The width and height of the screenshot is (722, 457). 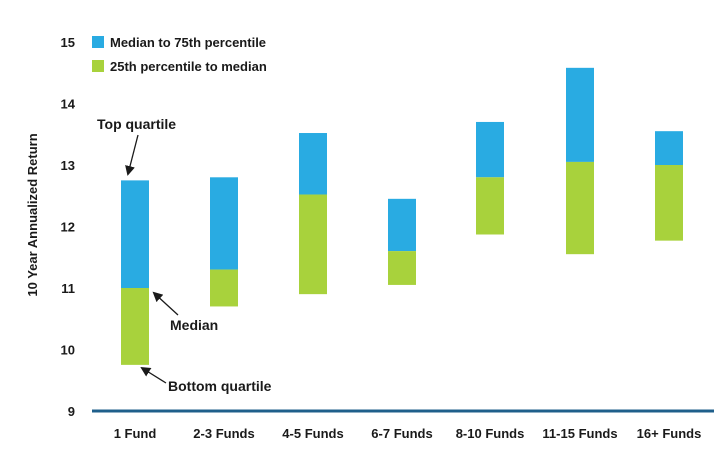 What do you see at coordinates (98, 66) in the screenshot?
I see `legend-swatch-25th-to-median` at bounding box center [98, 66].